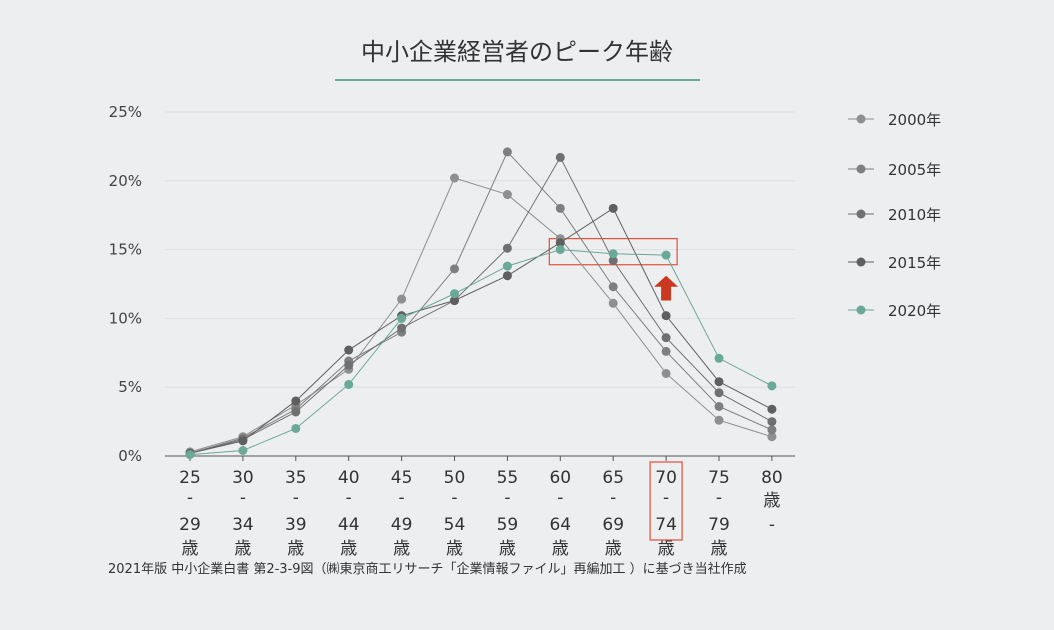  Describe the element at coordinates (666, 478) in the screenshot. I see `x-tick-label: 70` at that location.